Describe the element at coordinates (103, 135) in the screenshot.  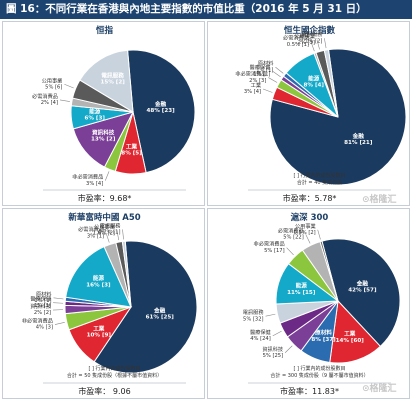
I see `slice-label: 資訊科技 13% [2]` at that location.